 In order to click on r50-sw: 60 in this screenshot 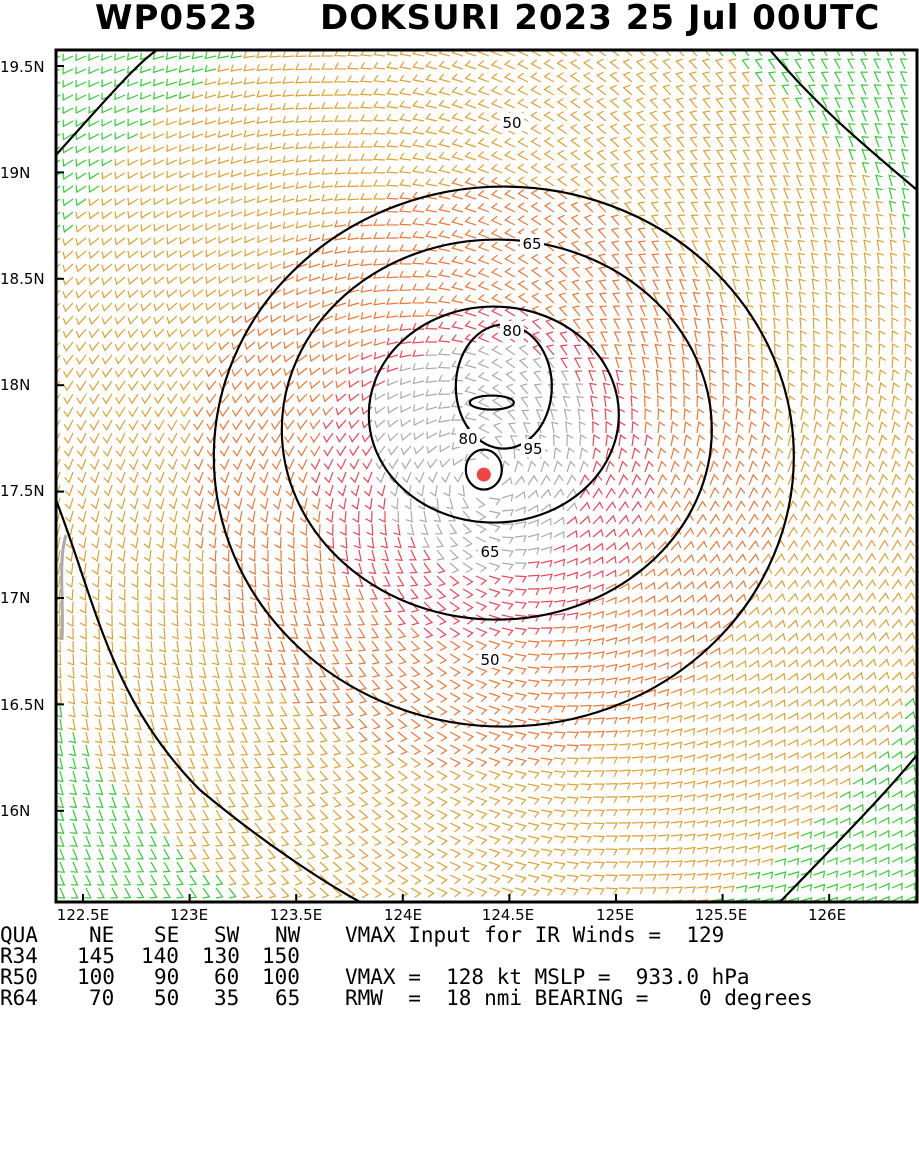, I will do `click(227, 977)`.